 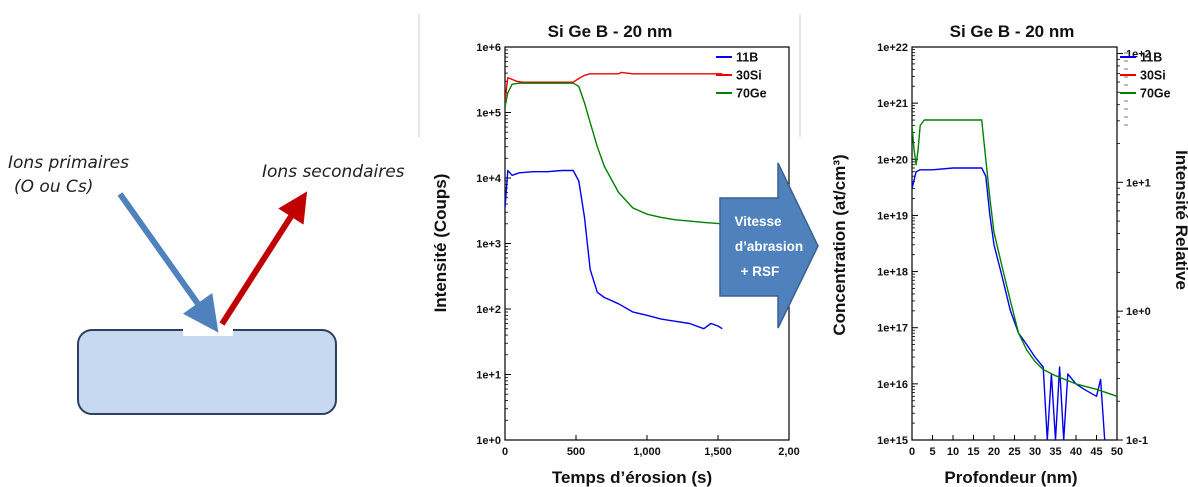 I want to click on conversion-arrow: Vitesse d’abrasion + RSF, so click(x=769, y=245).